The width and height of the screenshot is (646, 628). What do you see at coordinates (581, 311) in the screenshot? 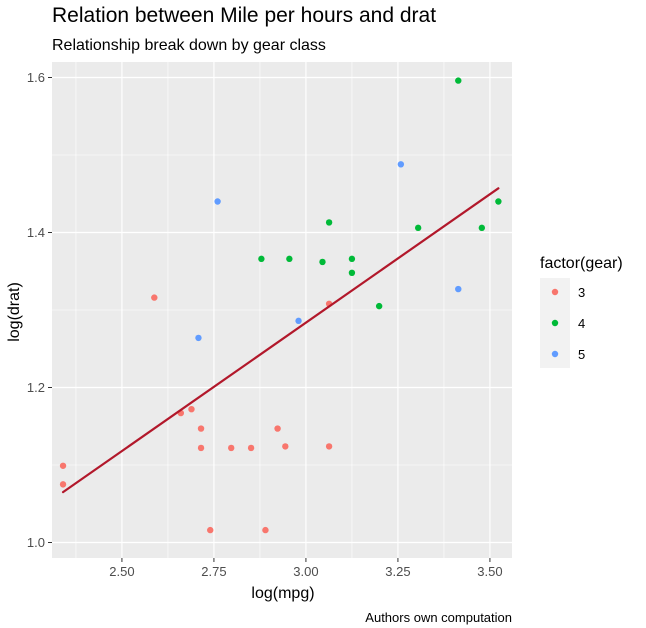
I see `legend: factor(gear) 3 4 5` at bounding box center [581, 311].